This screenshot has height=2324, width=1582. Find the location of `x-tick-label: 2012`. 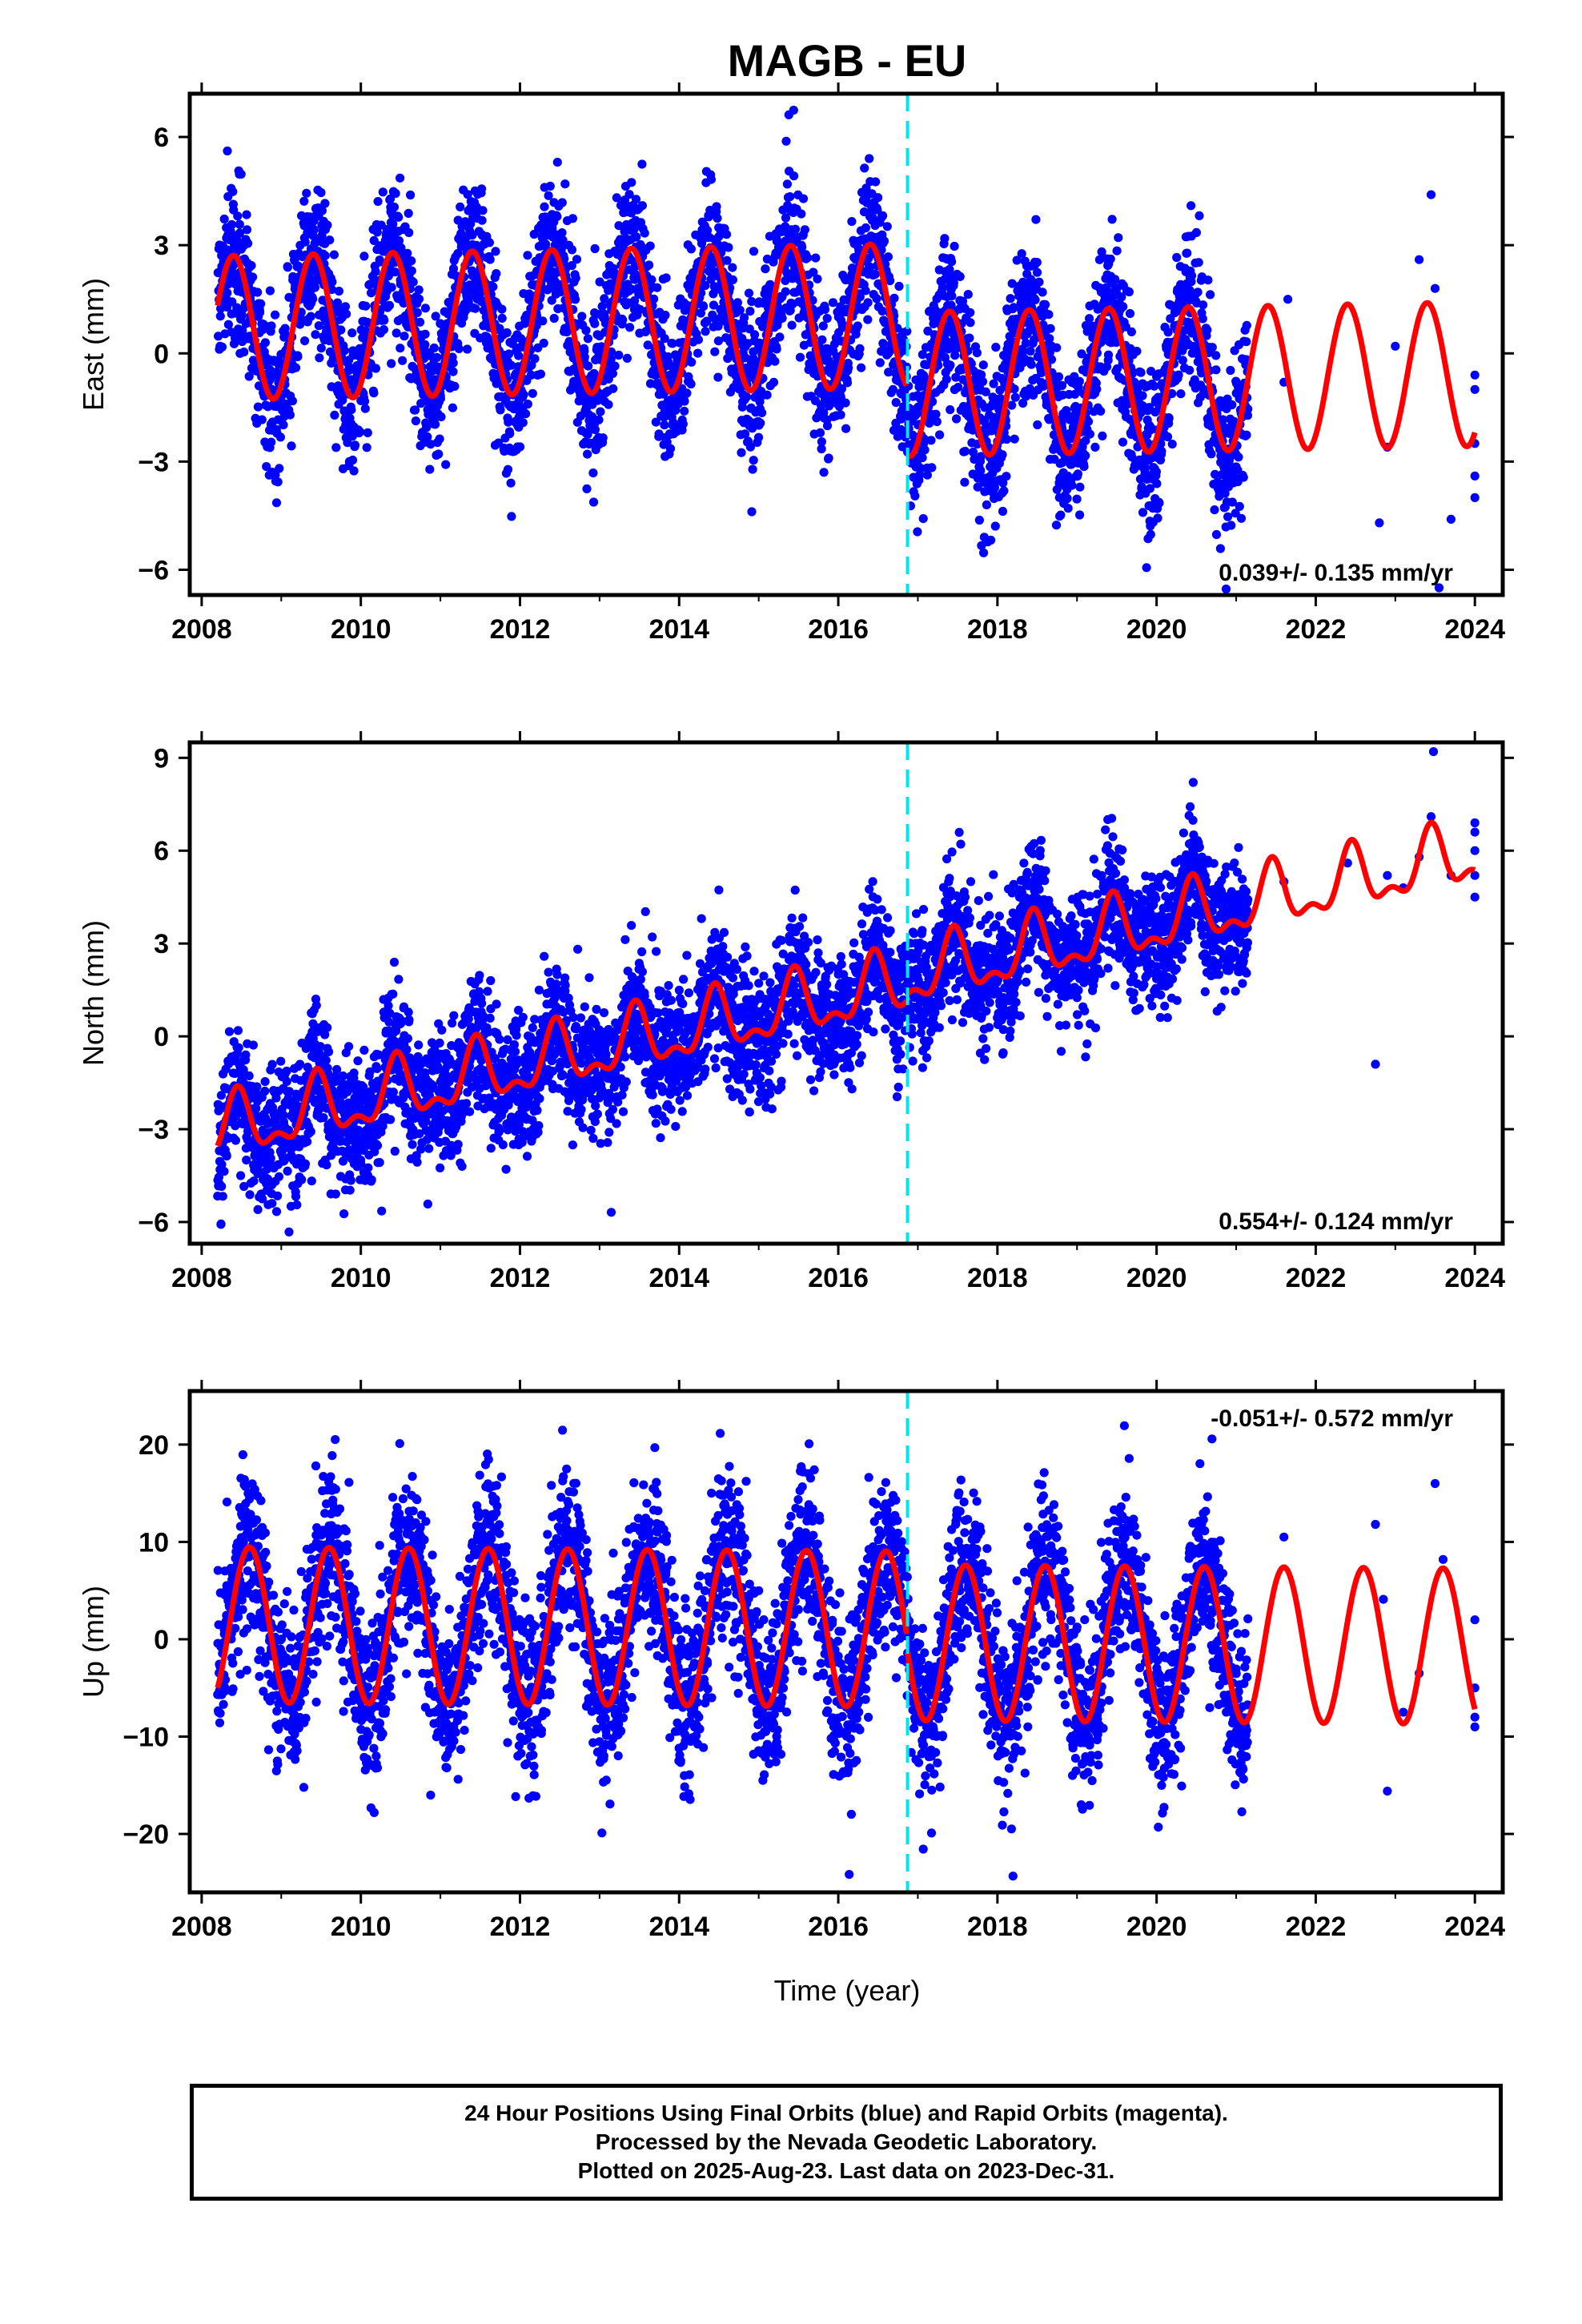

x-tick-label: 2012 is located at coordinates (521, 629).